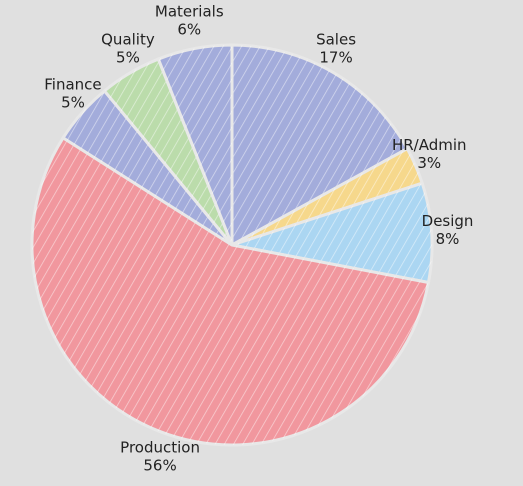  What do you see at coordinates (189, 12) in the screenshot?
I see `slice-label: Materials` at bounding box center [189, 12].